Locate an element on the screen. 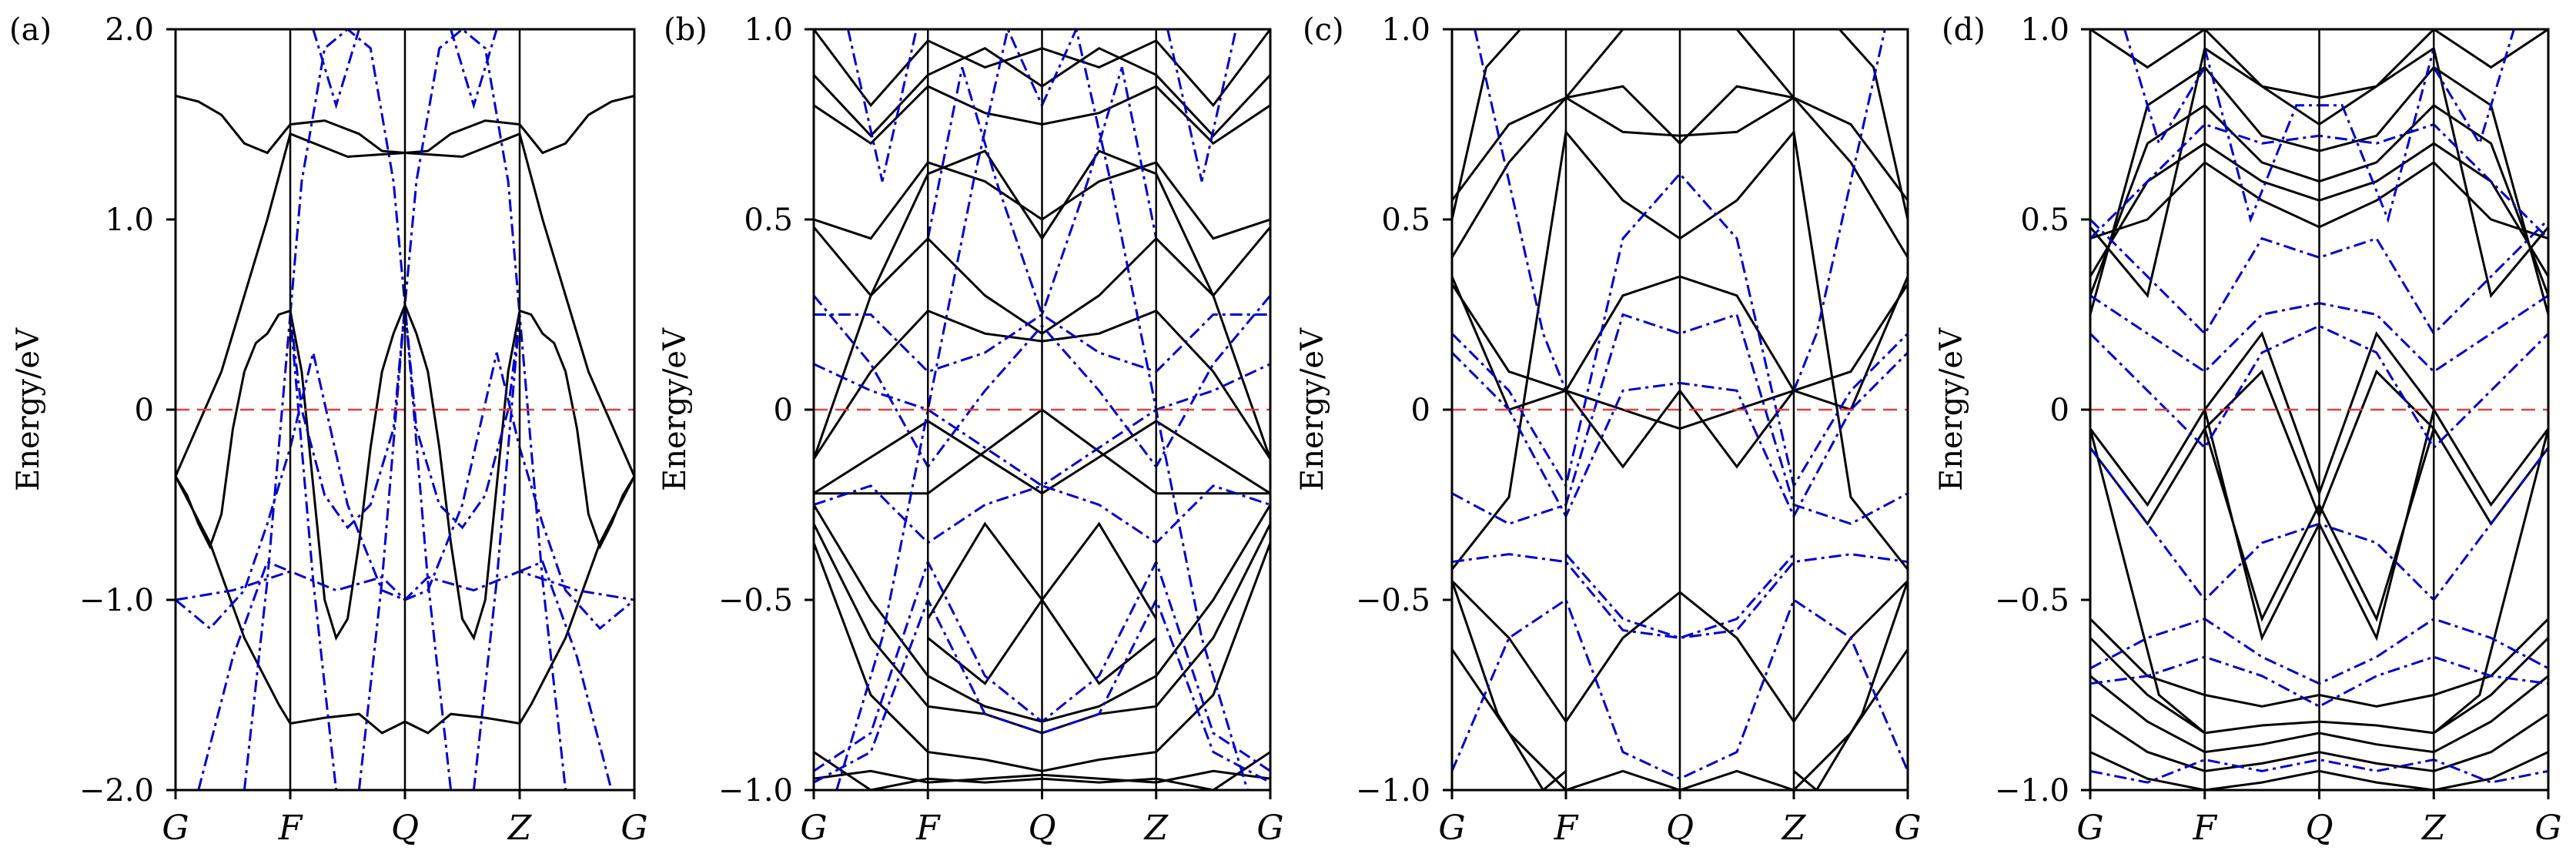 The height and width of the screenshot is (864, 2576). ytick-label: −2.0 is located at coordinates (117, 791).